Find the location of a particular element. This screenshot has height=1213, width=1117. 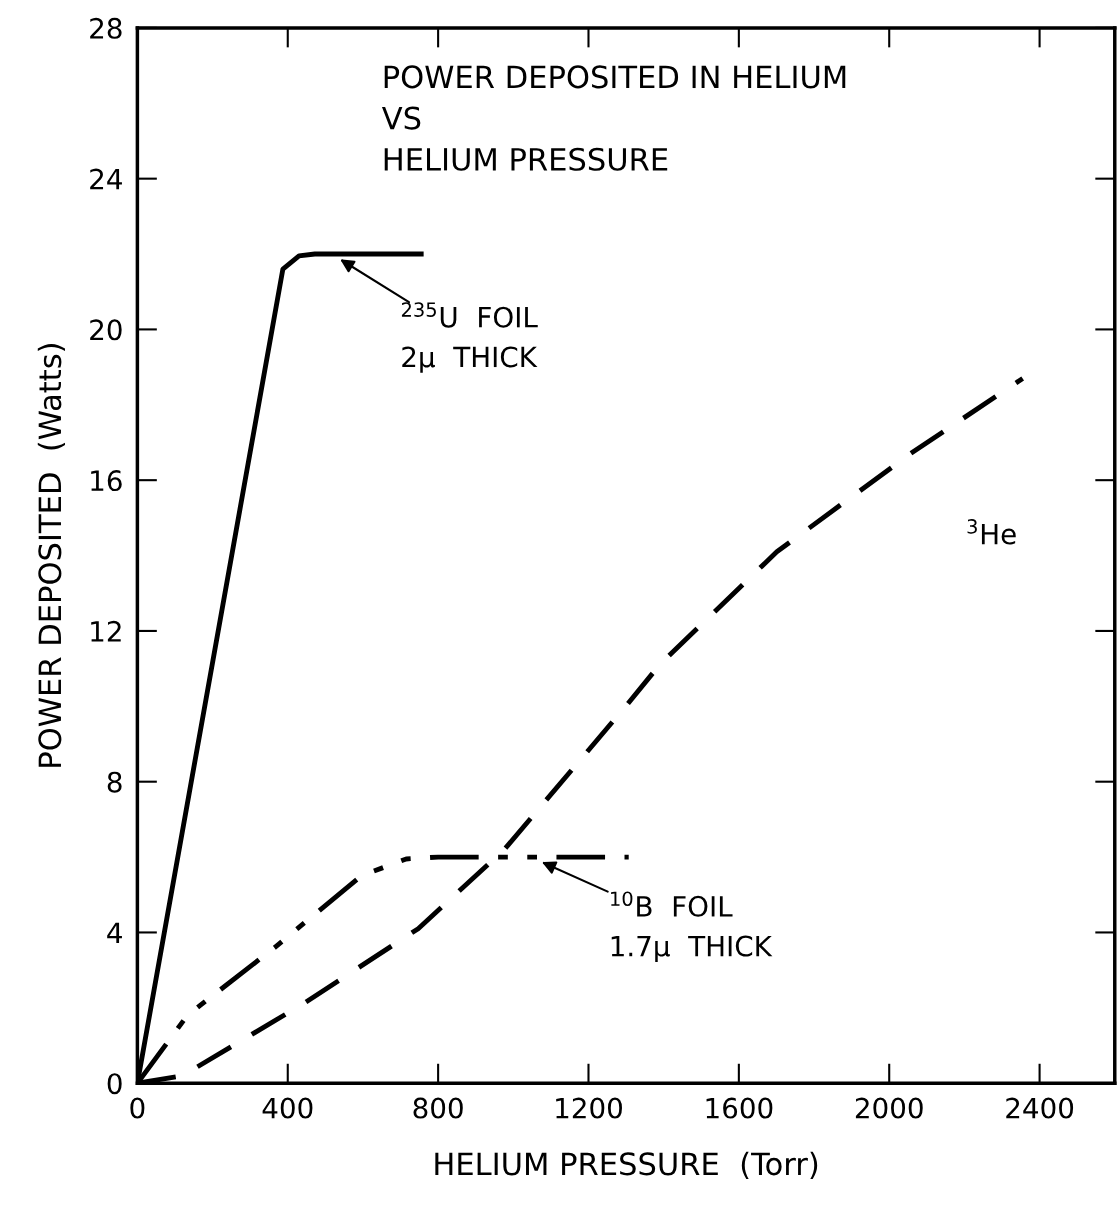

text: $^{3}$He is located at coordinates (991, 532).